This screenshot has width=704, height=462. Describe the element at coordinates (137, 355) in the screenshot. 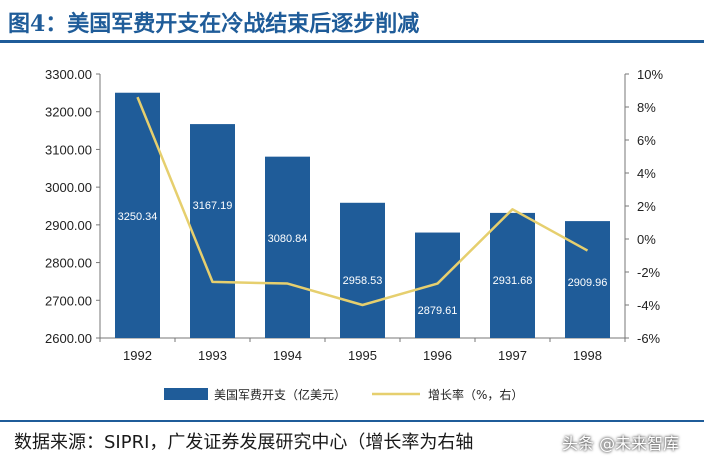

I see `x-tick-label: 1992` at that location.